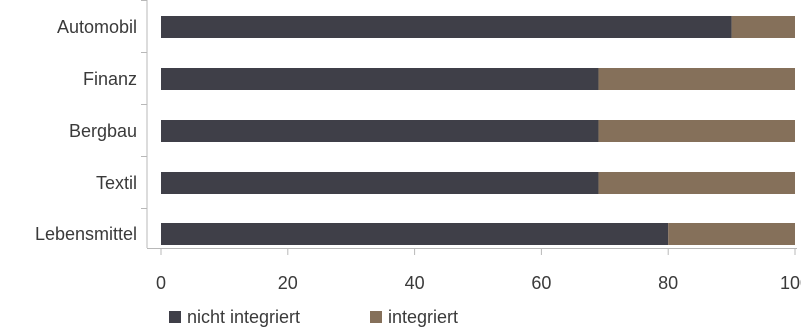 The width and height of the screenshot is (801, 334). Describe the element at coordinates (731, 234) in the screenshot. I see `bar-integriert-lebensmittel` at that location.